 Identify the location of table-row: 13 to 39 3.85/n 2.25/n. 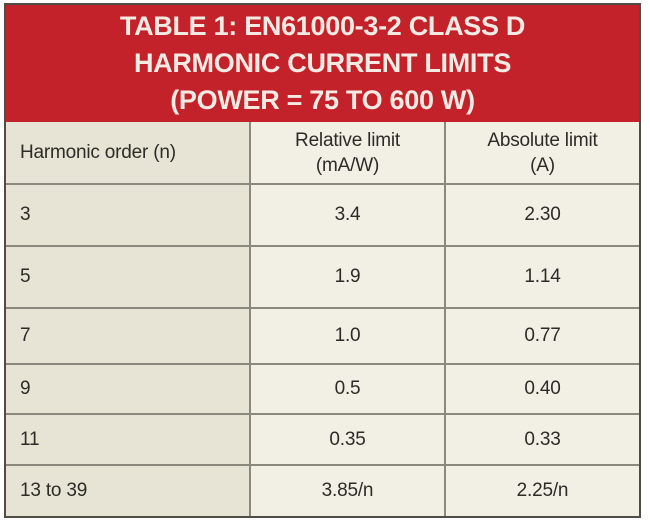
(322, 490).